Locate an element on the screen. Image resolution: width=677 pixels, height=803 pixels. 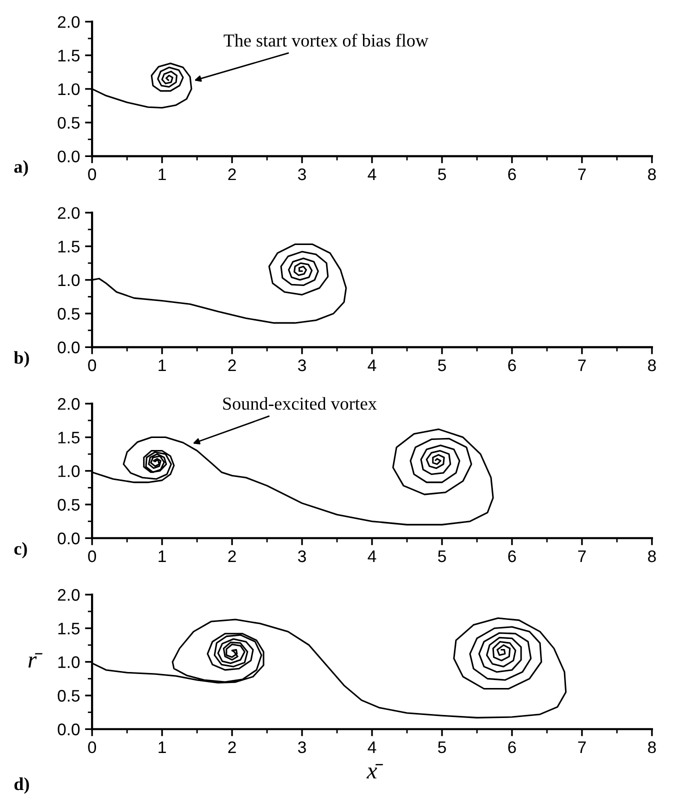
text: d) is located at coordinates (21, 785).